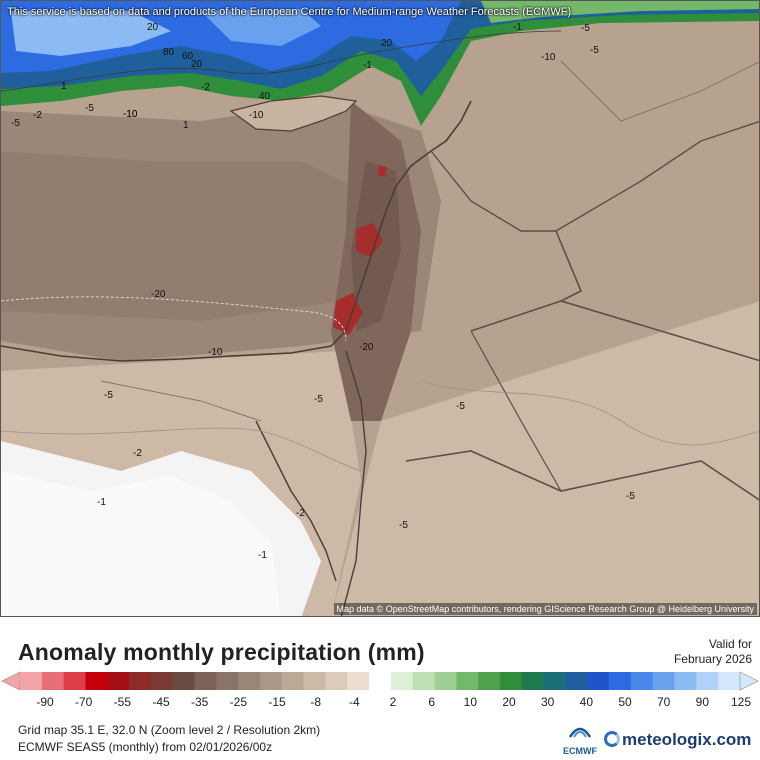  What do you see at coordinates (470, 702) in the screenshot?
I see `colorbar-tick-label: 10` at bounding box center [470, 702].